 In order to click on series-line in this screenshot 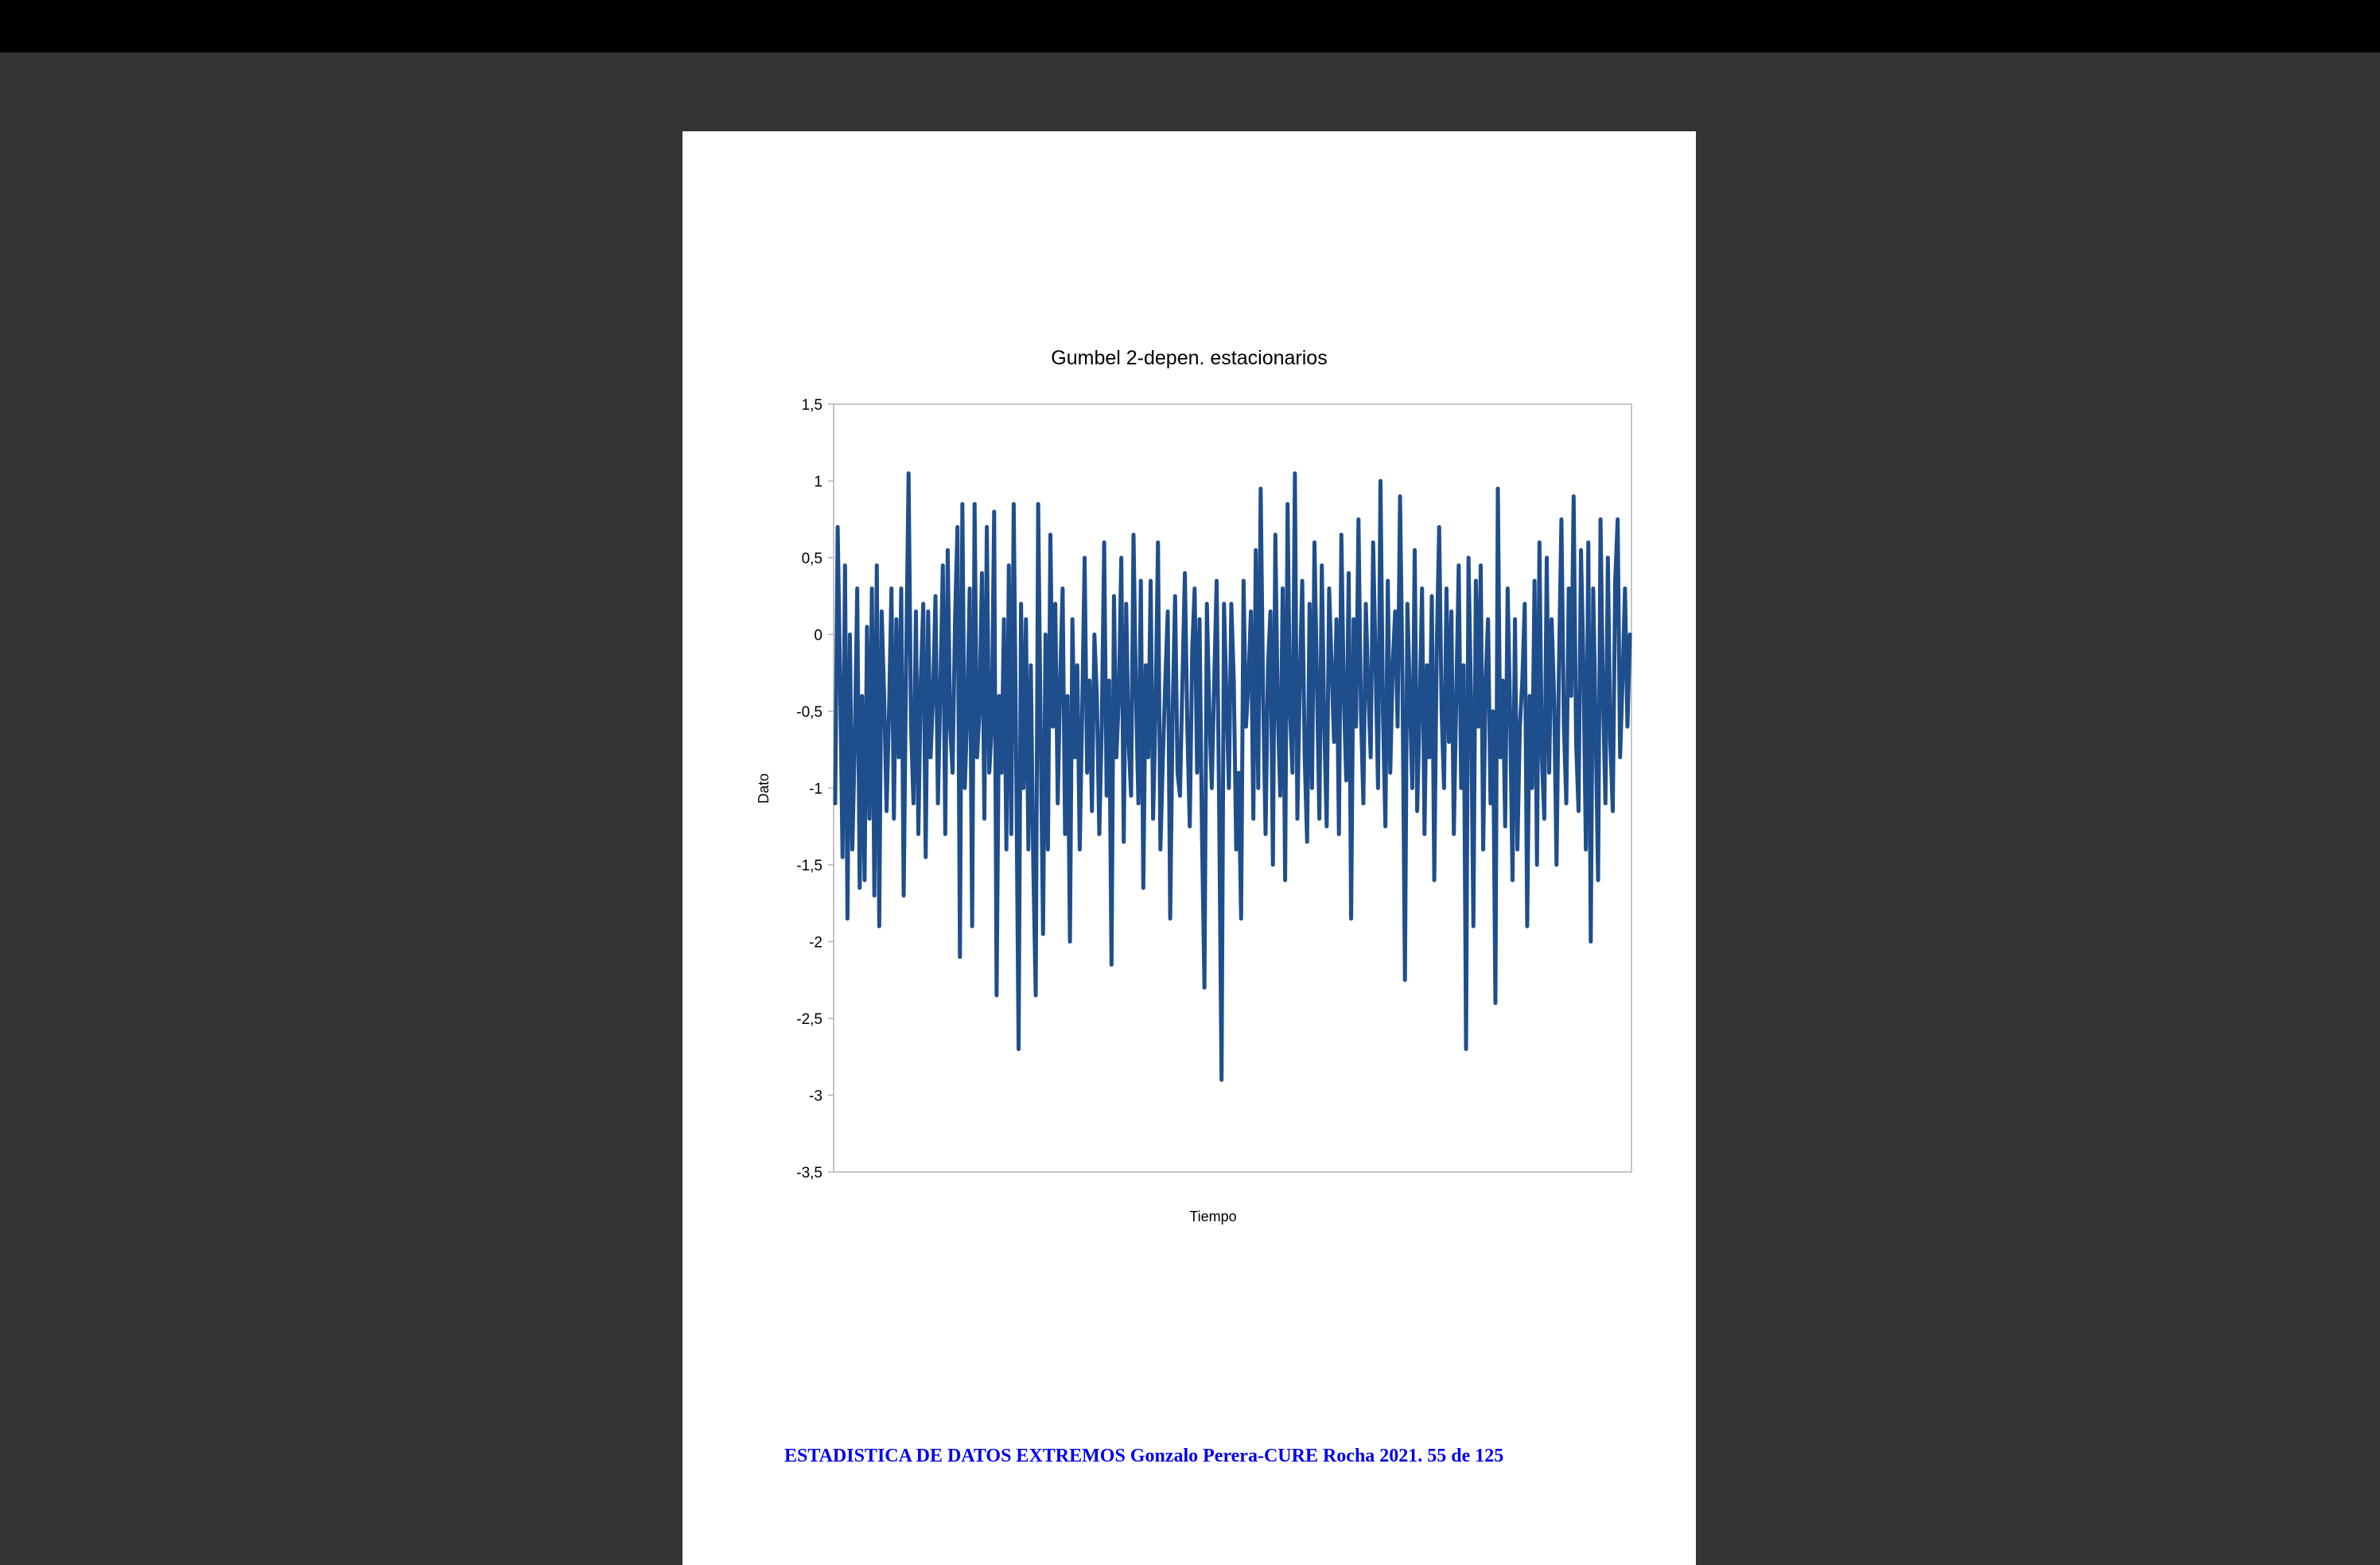, I will do `click(1232, 777)`.